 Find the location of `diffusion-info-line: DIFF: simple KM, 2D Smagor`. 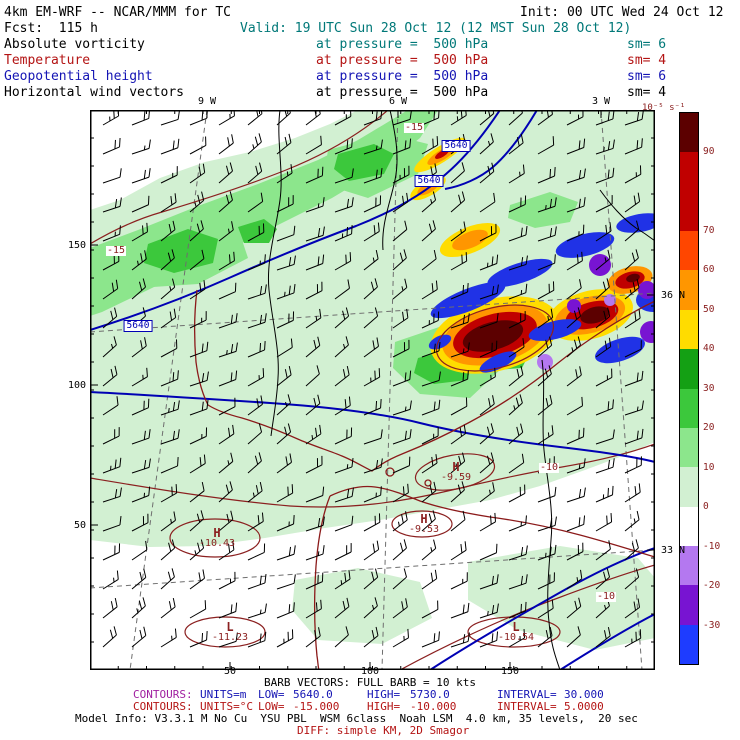

diffusion-info-line: DIFF: simple KM, 2D Smagor is located at coordinates (383, 730).